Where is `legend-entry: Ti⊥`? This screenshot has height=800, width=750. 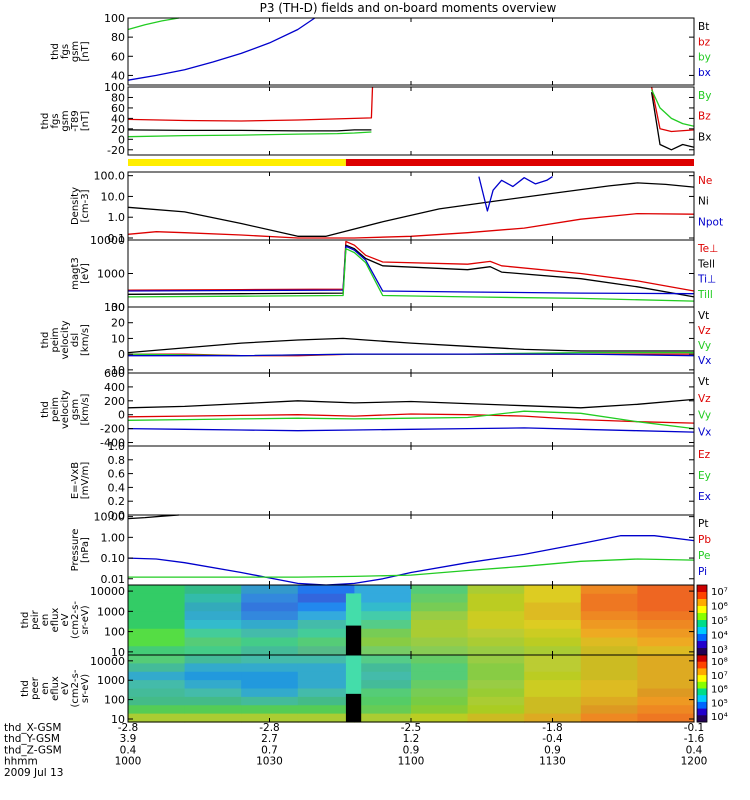
legend-entry: Ti⊥ is located at coordinates (706, 280).